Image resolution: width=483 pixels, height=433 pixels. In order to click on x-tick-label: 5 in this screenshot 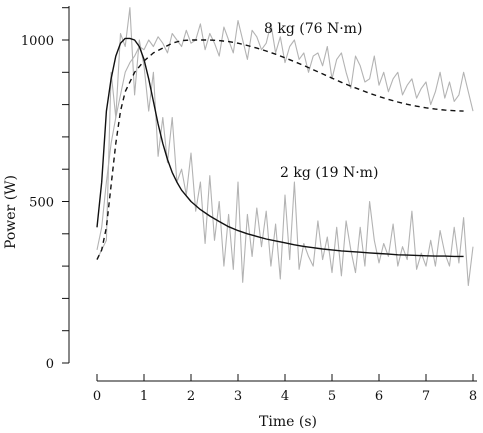, I will do `click(332, 396)`.